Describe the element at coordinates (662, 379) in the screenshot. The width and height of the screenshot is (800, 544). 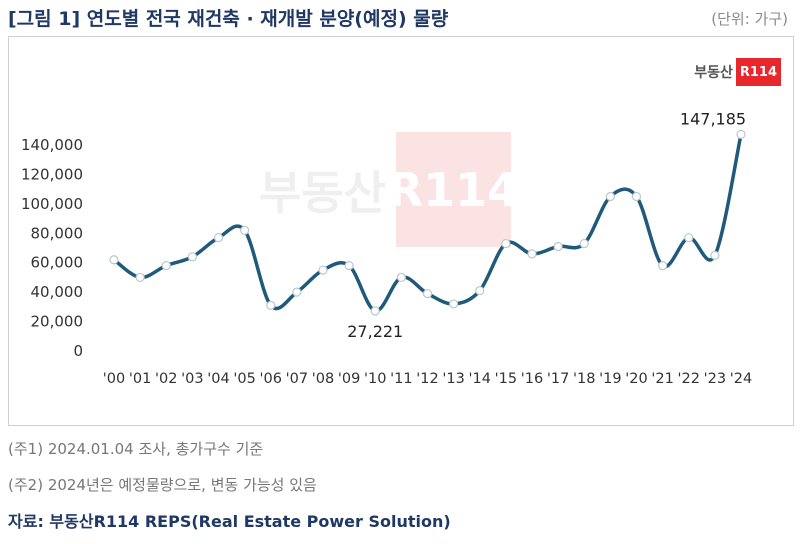
I see `x-tick-label: '21` at that location.